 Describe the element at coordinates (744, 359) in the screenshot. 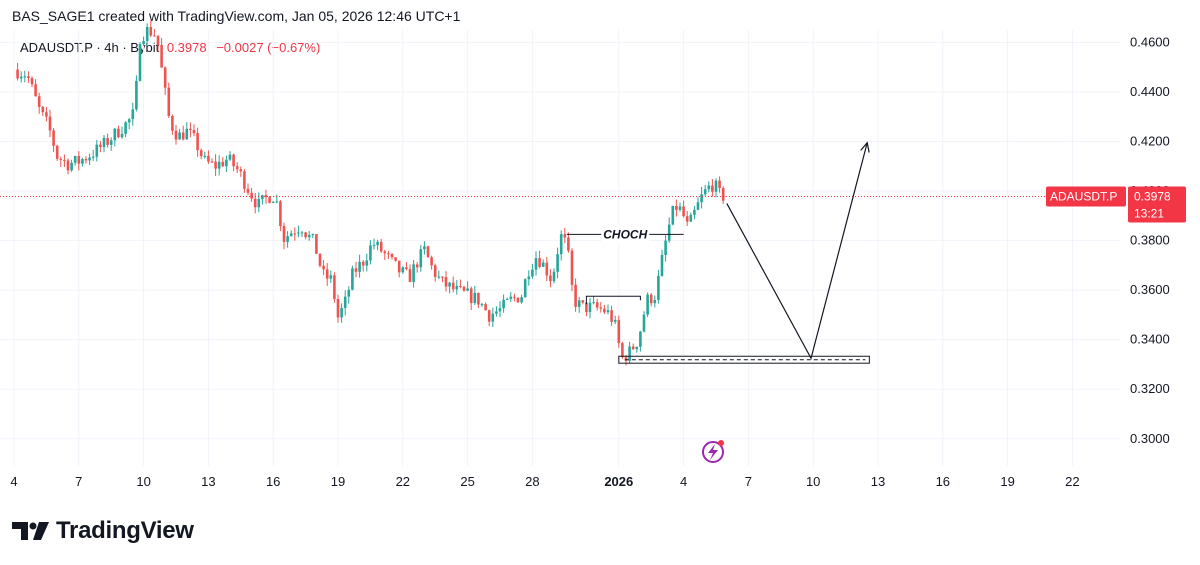

I see `demand-zone-box` at that location.